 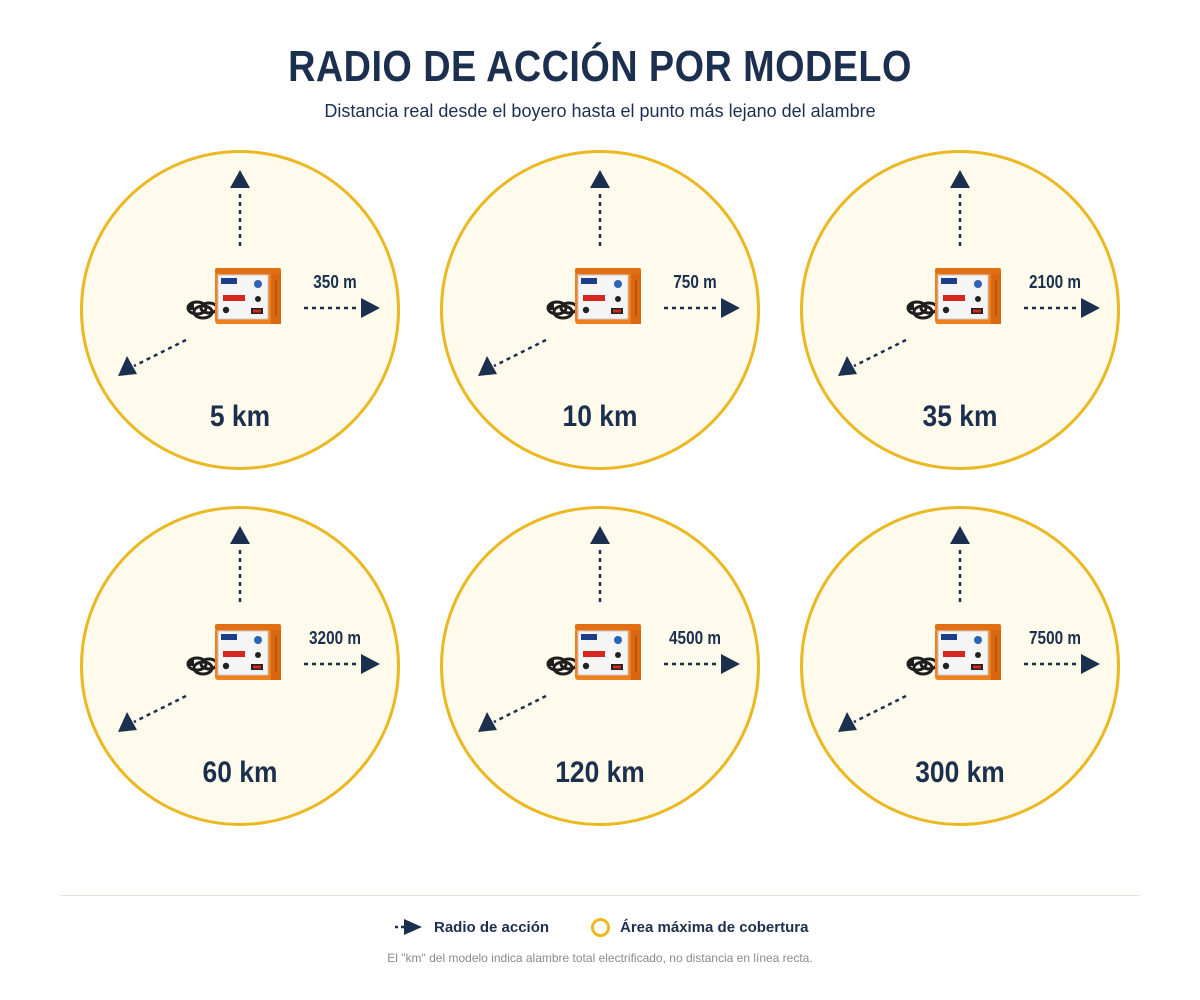 I want to click on model-card-4: 3200 m 60 km, so click(x=240, y=666).